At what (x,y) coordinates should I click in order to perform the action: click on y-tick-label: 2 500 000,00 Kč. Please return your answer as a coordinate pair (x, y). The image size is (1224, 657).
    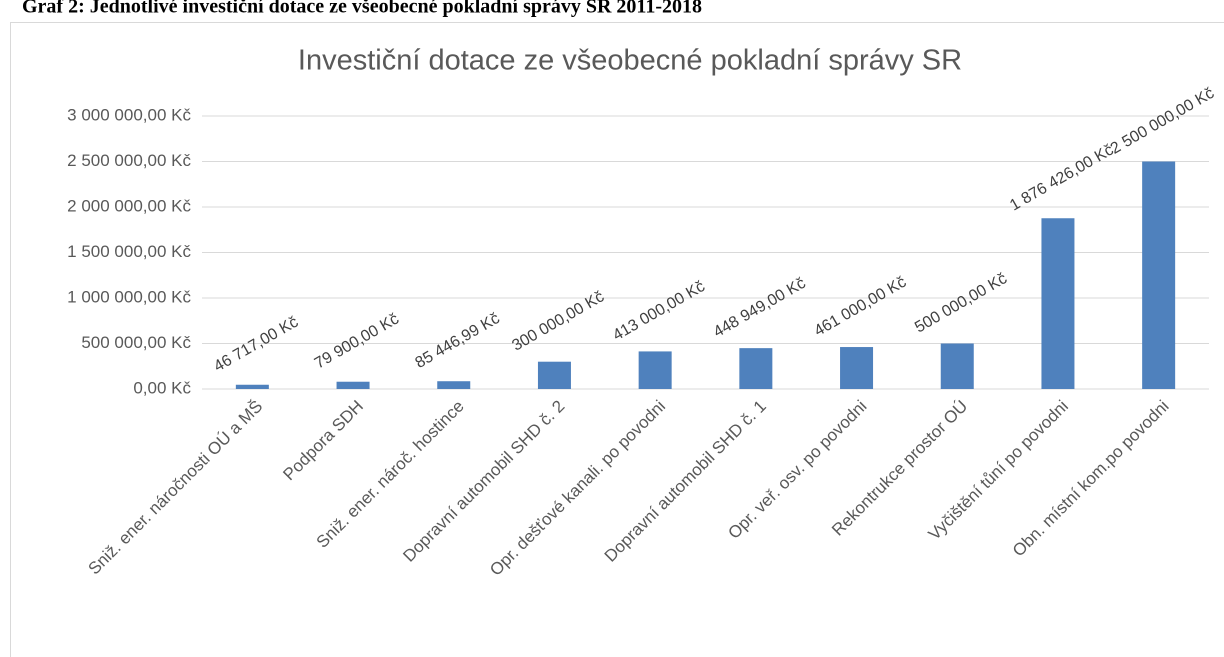
    Looking at the image, I should click on (129, 160).